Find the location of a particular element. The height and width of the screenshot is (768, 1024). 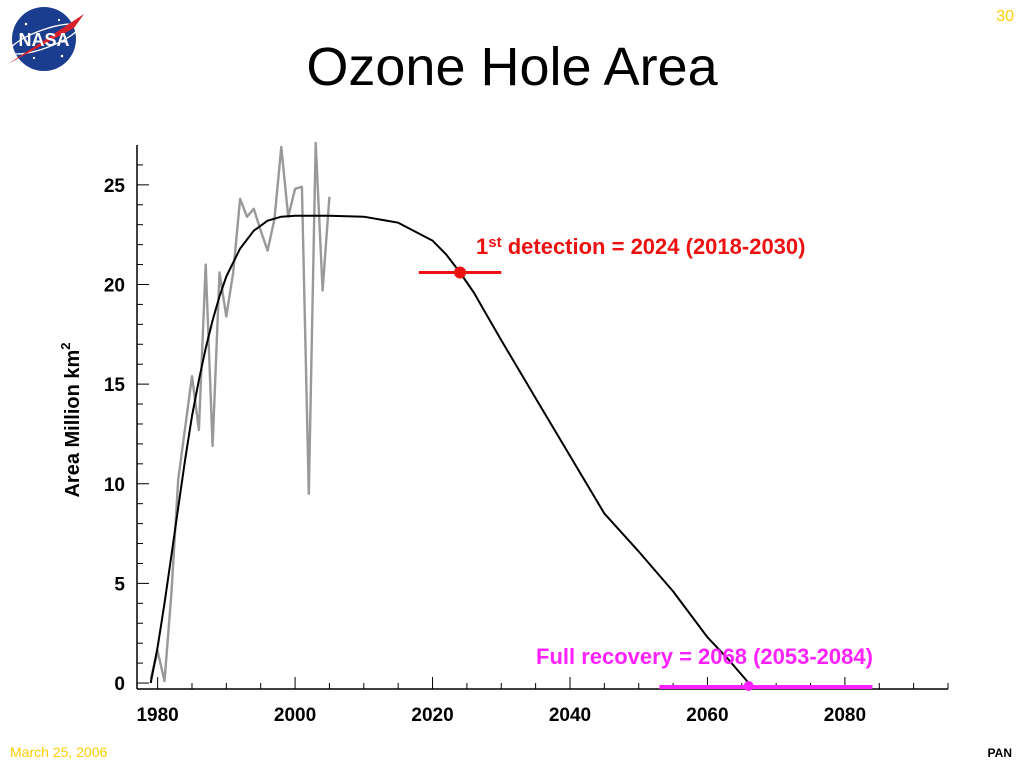

recovery-point is located at coordinates (748, 686).